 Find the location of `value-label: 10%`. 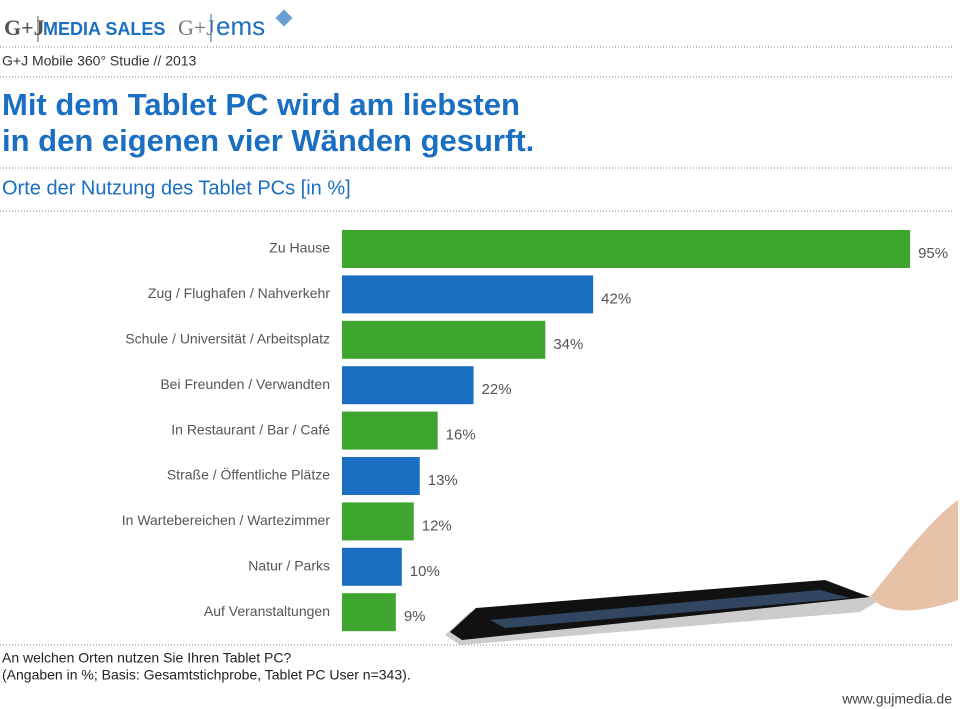

value-label: 10% is located at coordinates (425, 571).